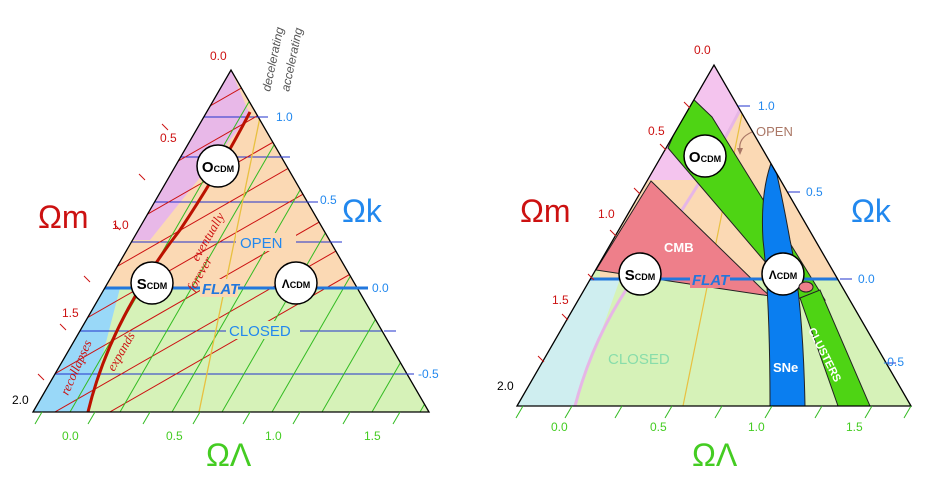 Image resolution: width=926 pixels, height=477 pixels. Describe the element at coordinates (229, 455) in the screenshot. I see `left-omega-lambda-label: ΩΛ` at that location.